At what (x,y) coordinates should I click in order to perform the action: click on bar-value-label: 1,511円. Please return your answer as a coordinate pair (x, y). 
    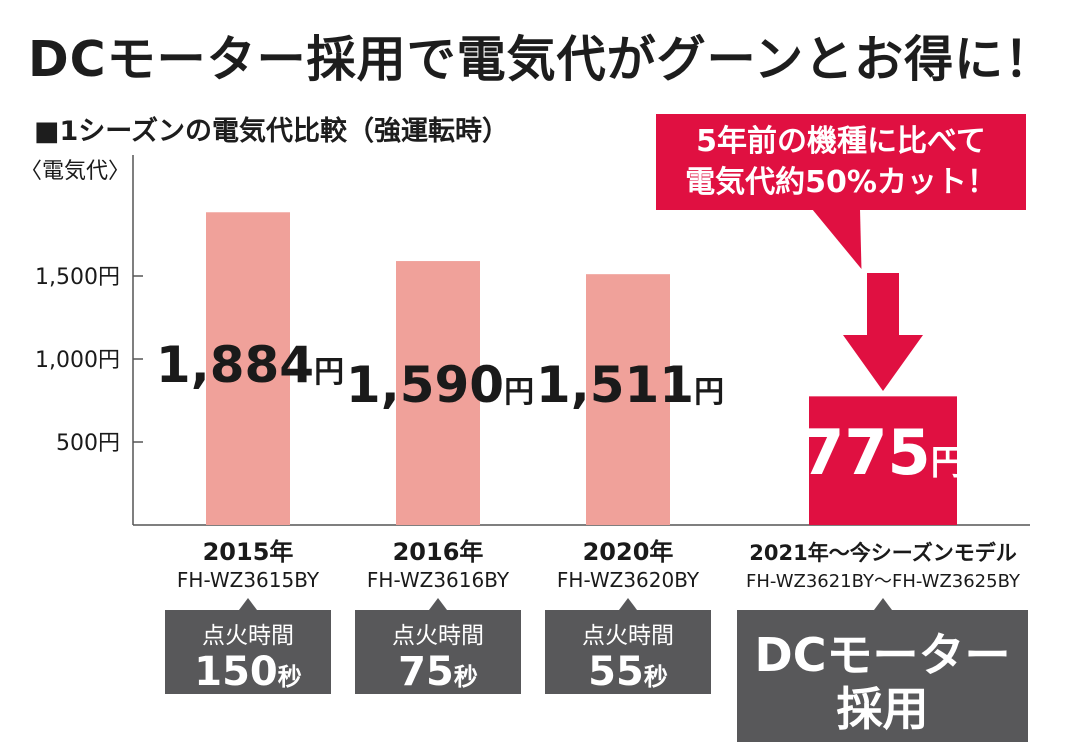
    Looking at the image, I should click on (630, 385).